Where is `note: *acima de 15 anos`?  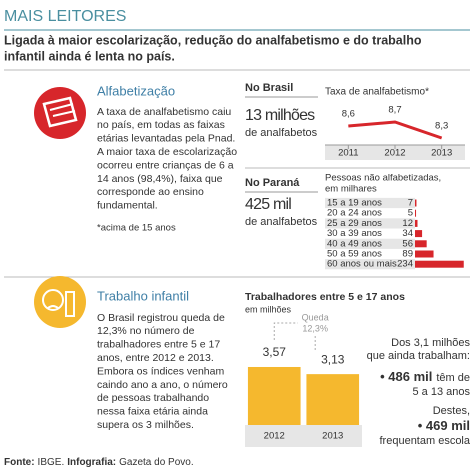 note: *acima de 15 anos is located at coordinates (136, 228).